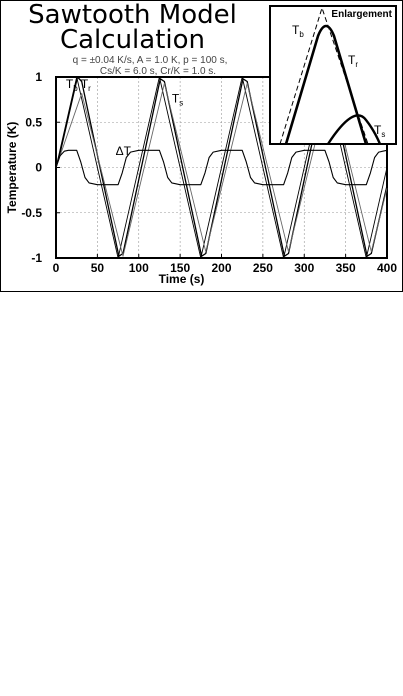 The width and height of the screenshot is (403, 696). Describe the element at coordinates (132, 15) in the screenshot. I see `chart-title-line1: Sawtooth Model` at that location.